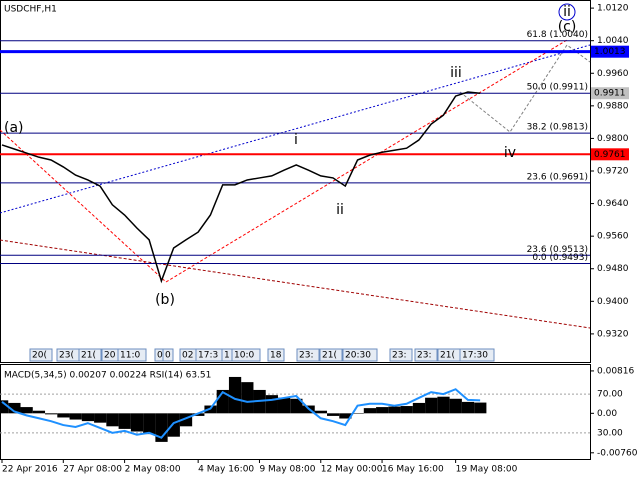 The width and height of the screenshot is (640, 480). What do you see at coordinates (615, 371) in the screenshot?
I see `y-tick-label: 0.00816` at bounding box center [615, 371].